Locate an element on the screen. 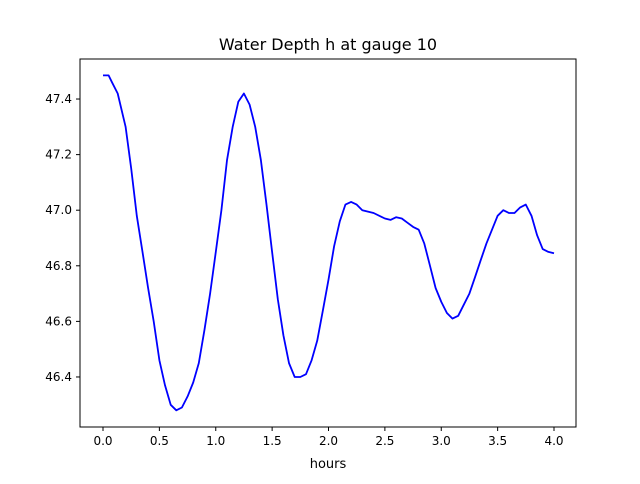  y-tick-label: 46.6 is located at coordinates (58, 321).